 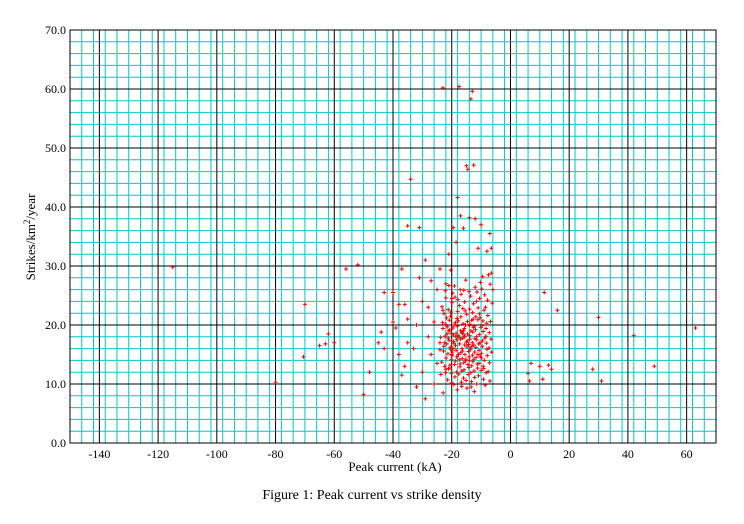 What do you see at coordinates (99, 454) in the screenshot?
I see `x-tick-label: -140` at bounding box center [99, 454].